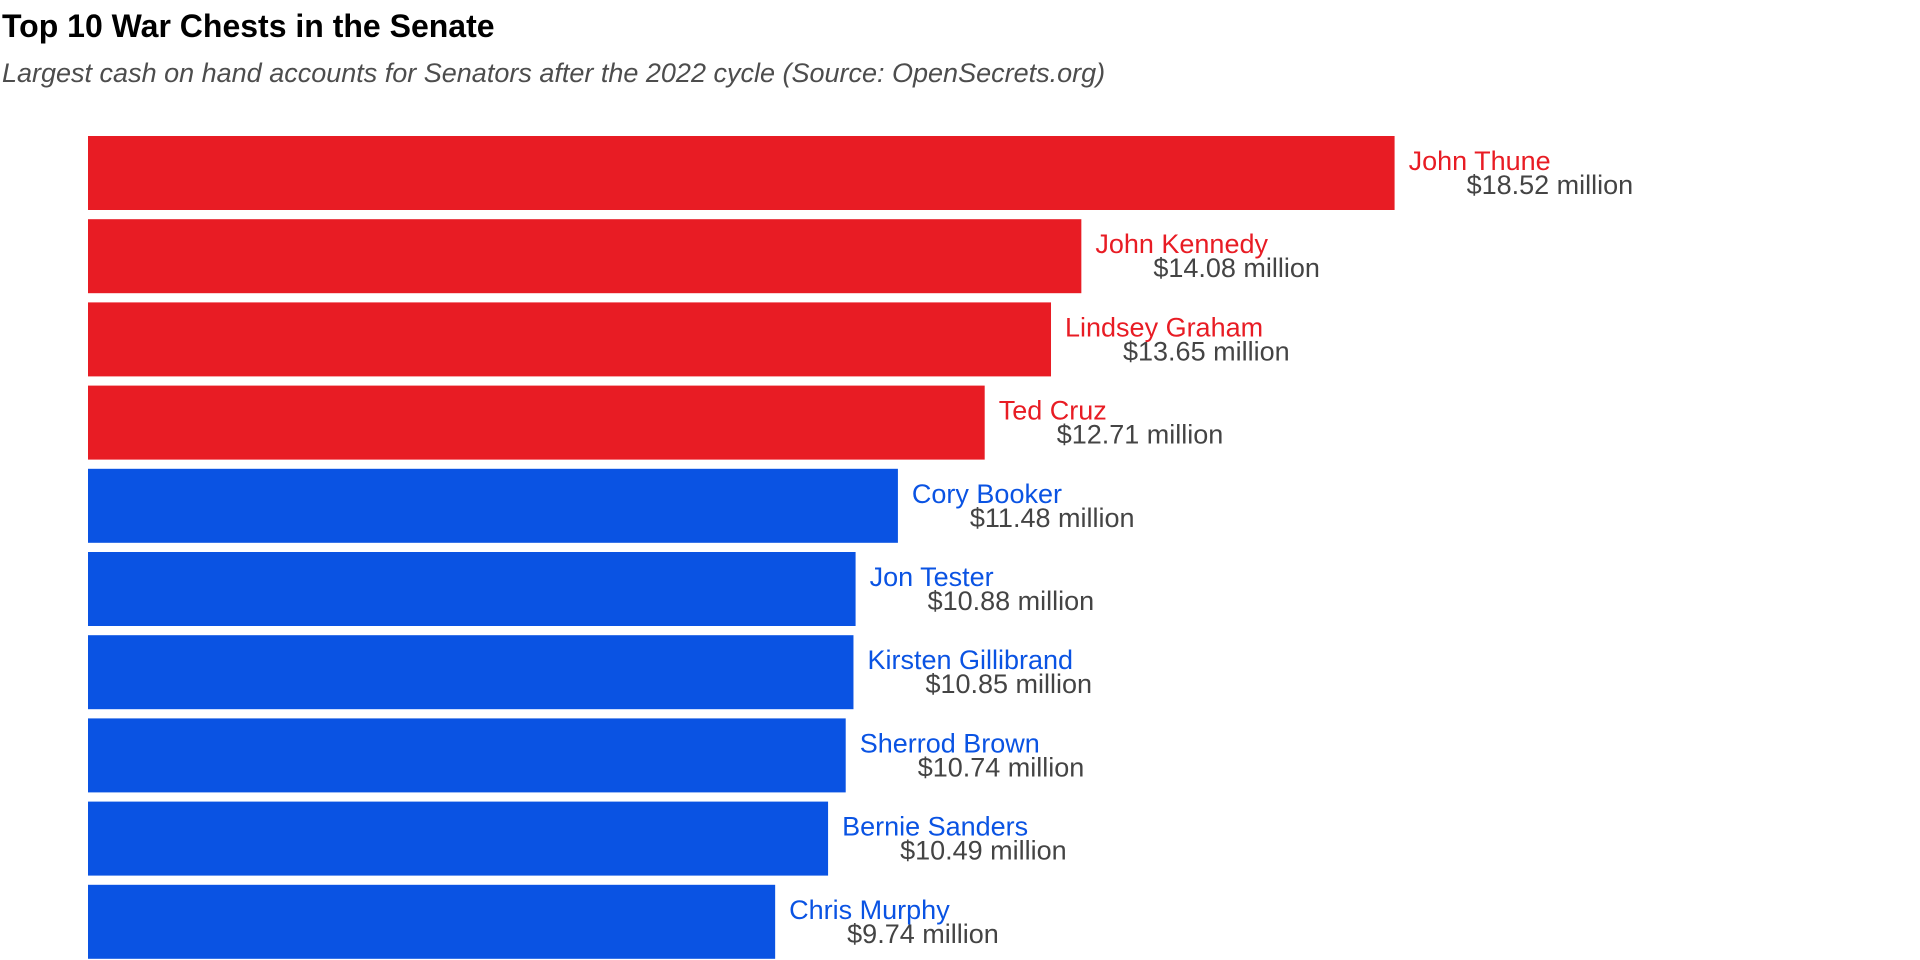 The height and width of the screenshot is (960, 1920). What do you see at coordinates (1236, 268) in the screenshot?
I see `bar-value-label: $14.08 million` at bounding box center [1236, 268].